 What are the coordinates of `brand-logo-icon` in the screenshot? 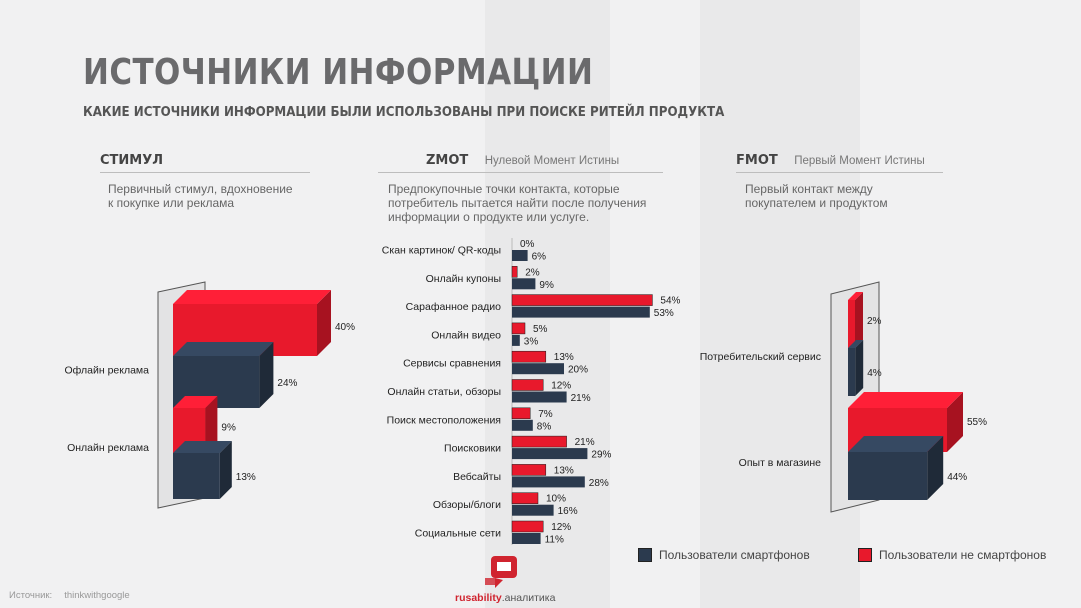 It's located at (501, 572).